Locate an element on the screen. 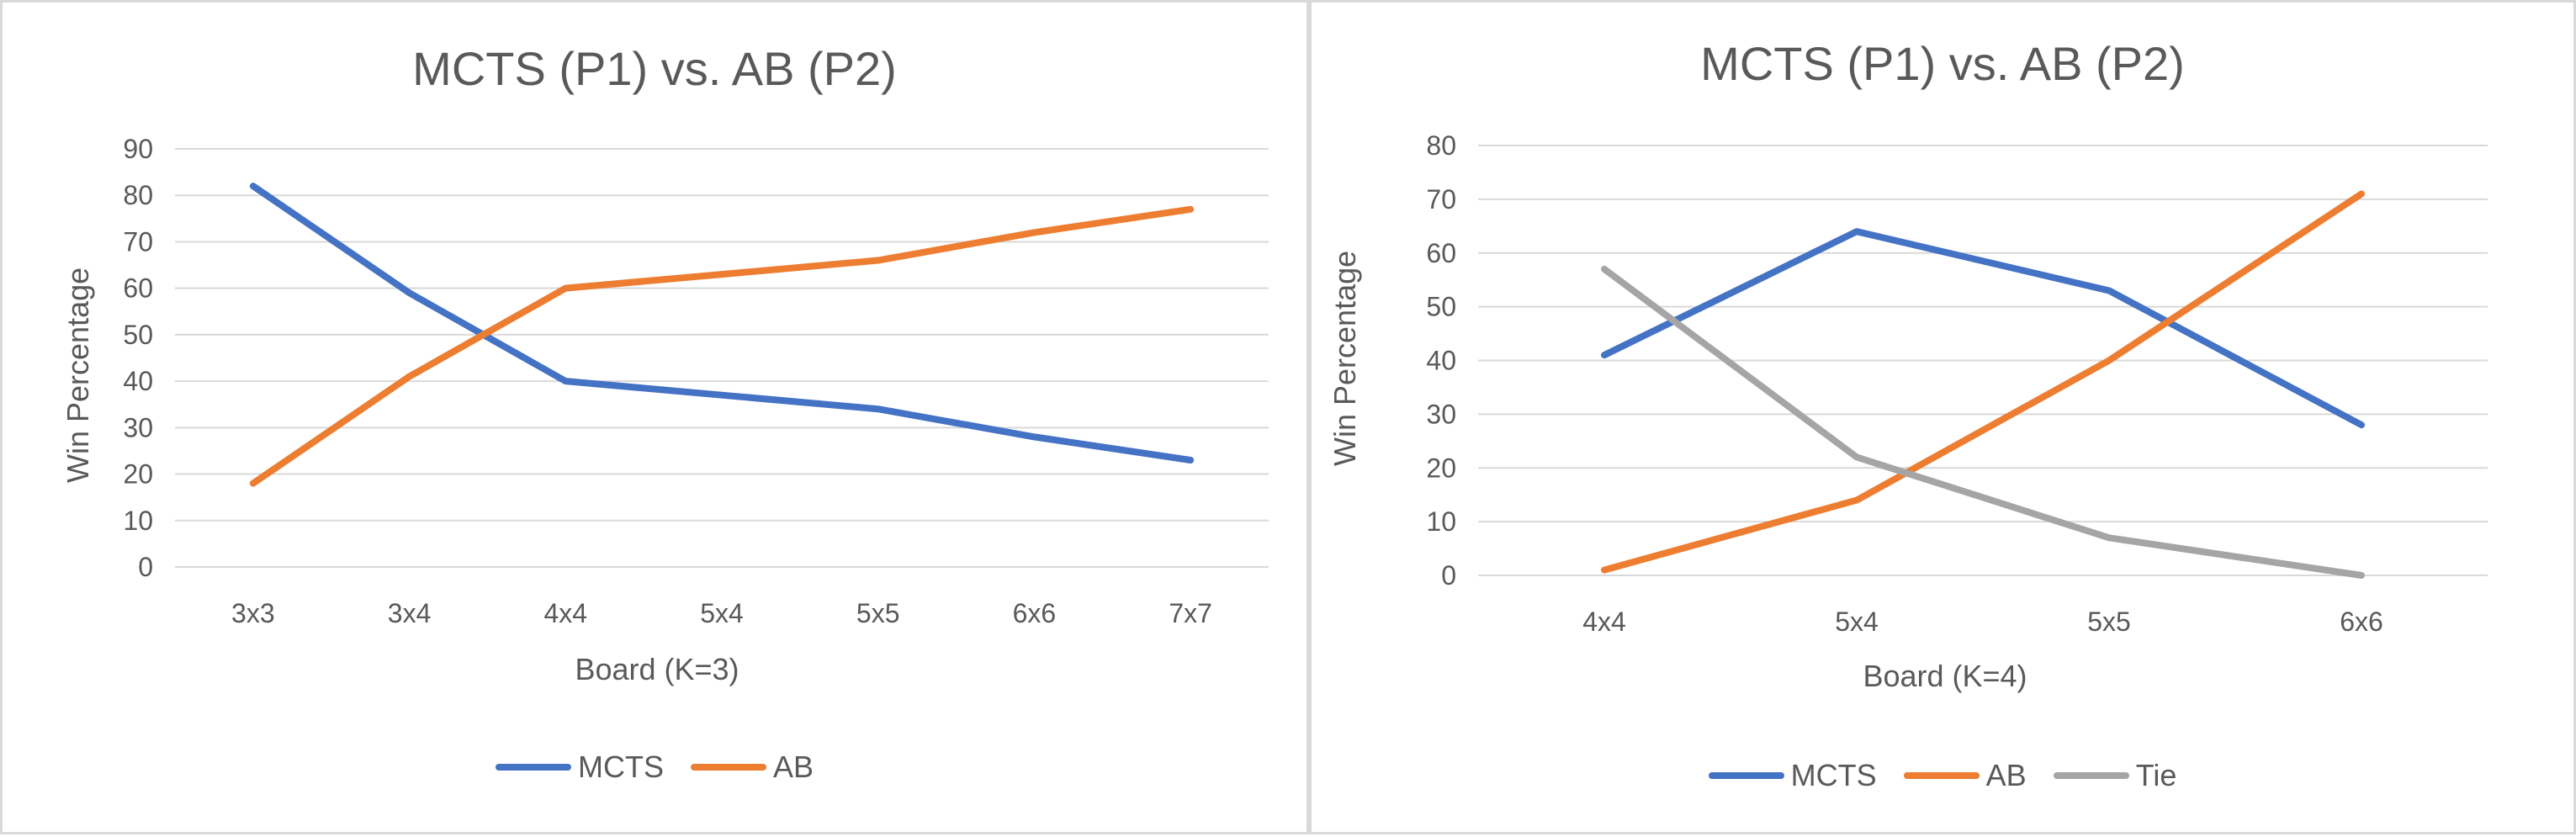 The width and height of the screenshot is (2576, 837). series-line-ab is located at coordinates (1983, 382).